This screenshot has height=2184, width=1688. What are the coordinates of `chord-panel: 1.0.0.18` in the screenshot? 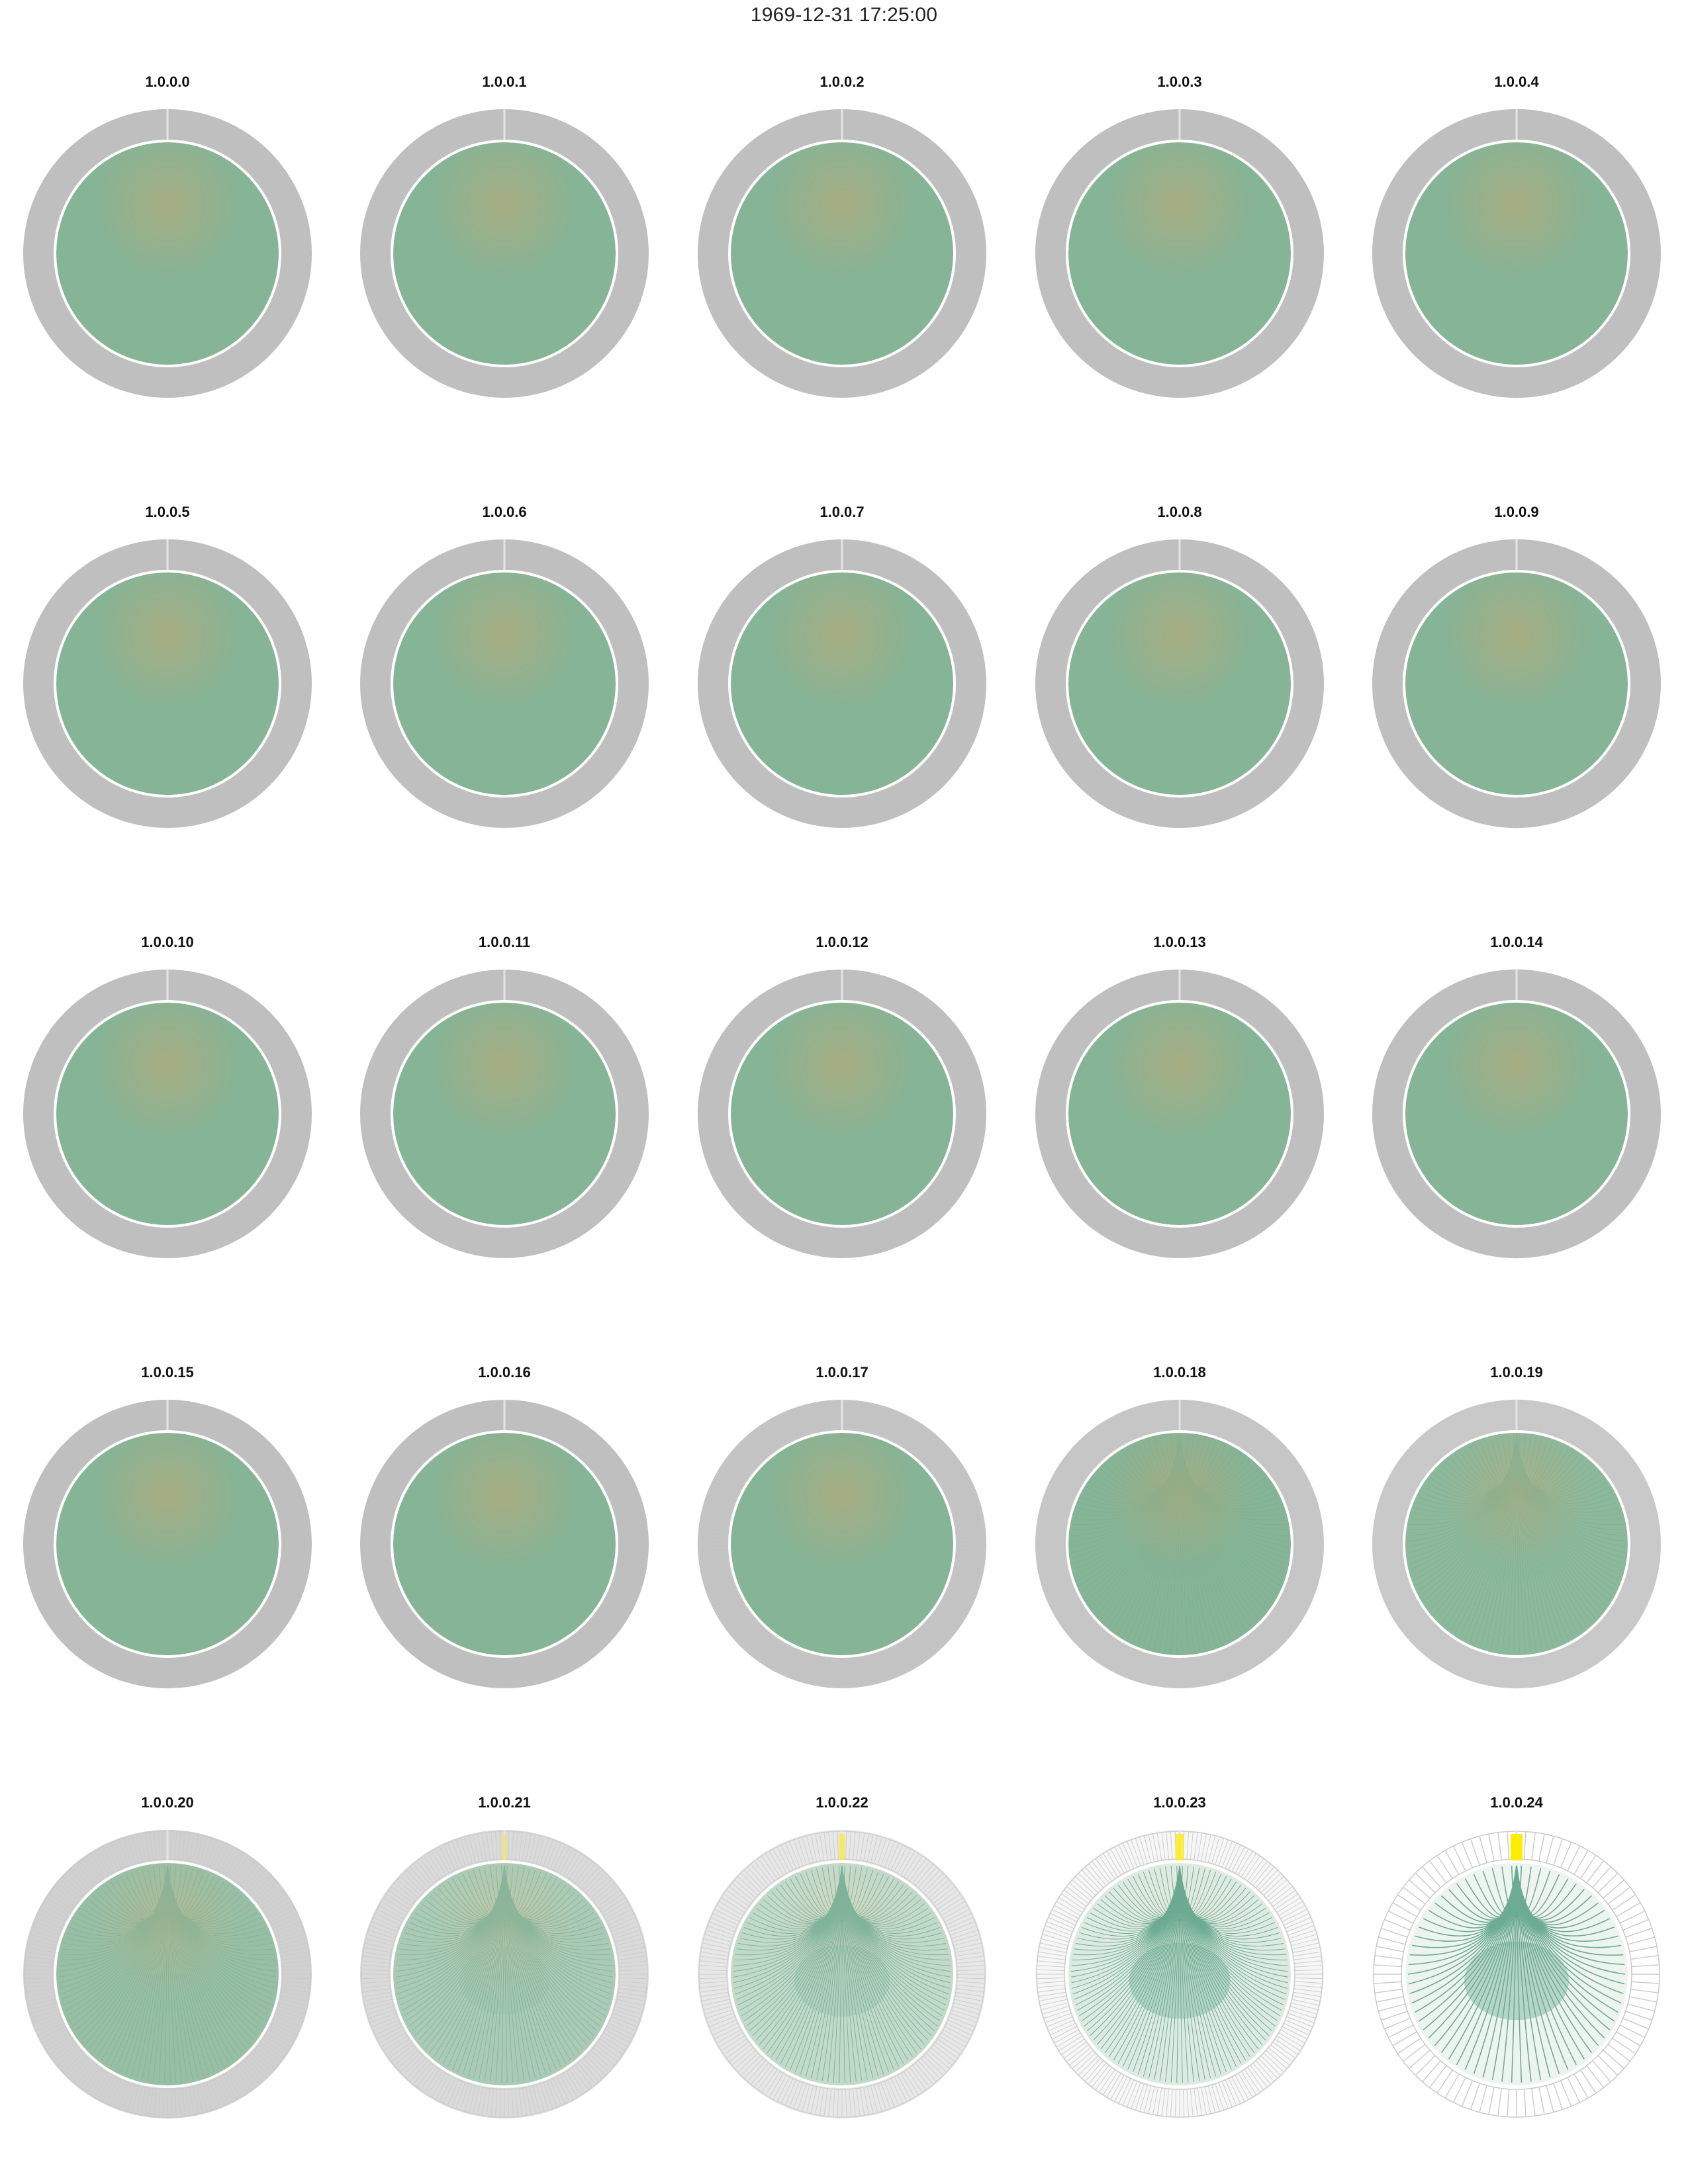 It's located at (1179, 1526).